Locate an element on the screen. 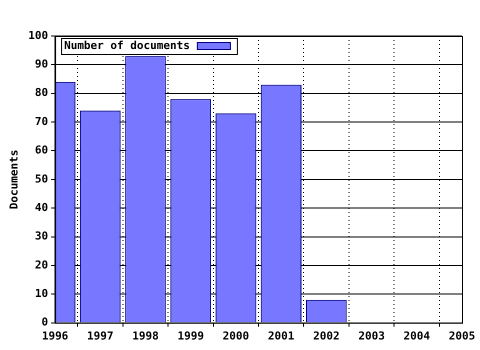 This screenshot has width=480, height=350. y-tick-label: 70 is located at coordinates (41, 121).